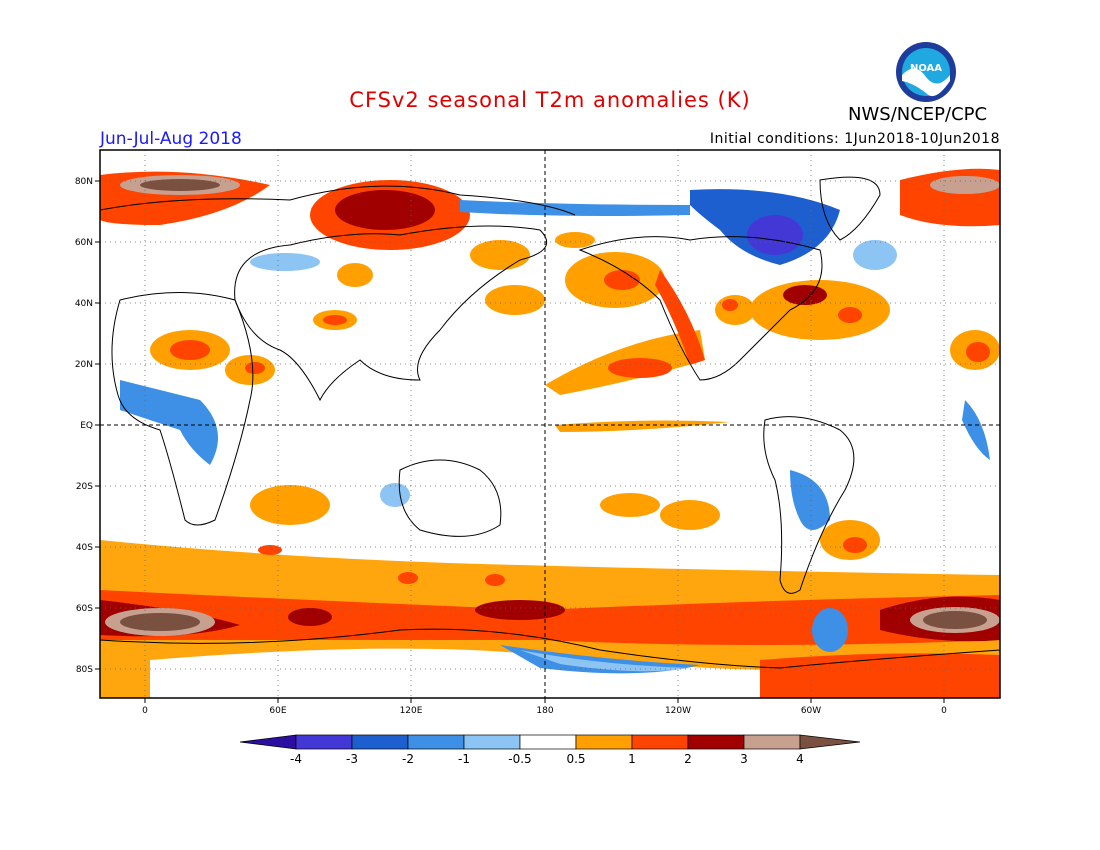  I want to click on lon-tick-label: 60E, so click(277, 711).